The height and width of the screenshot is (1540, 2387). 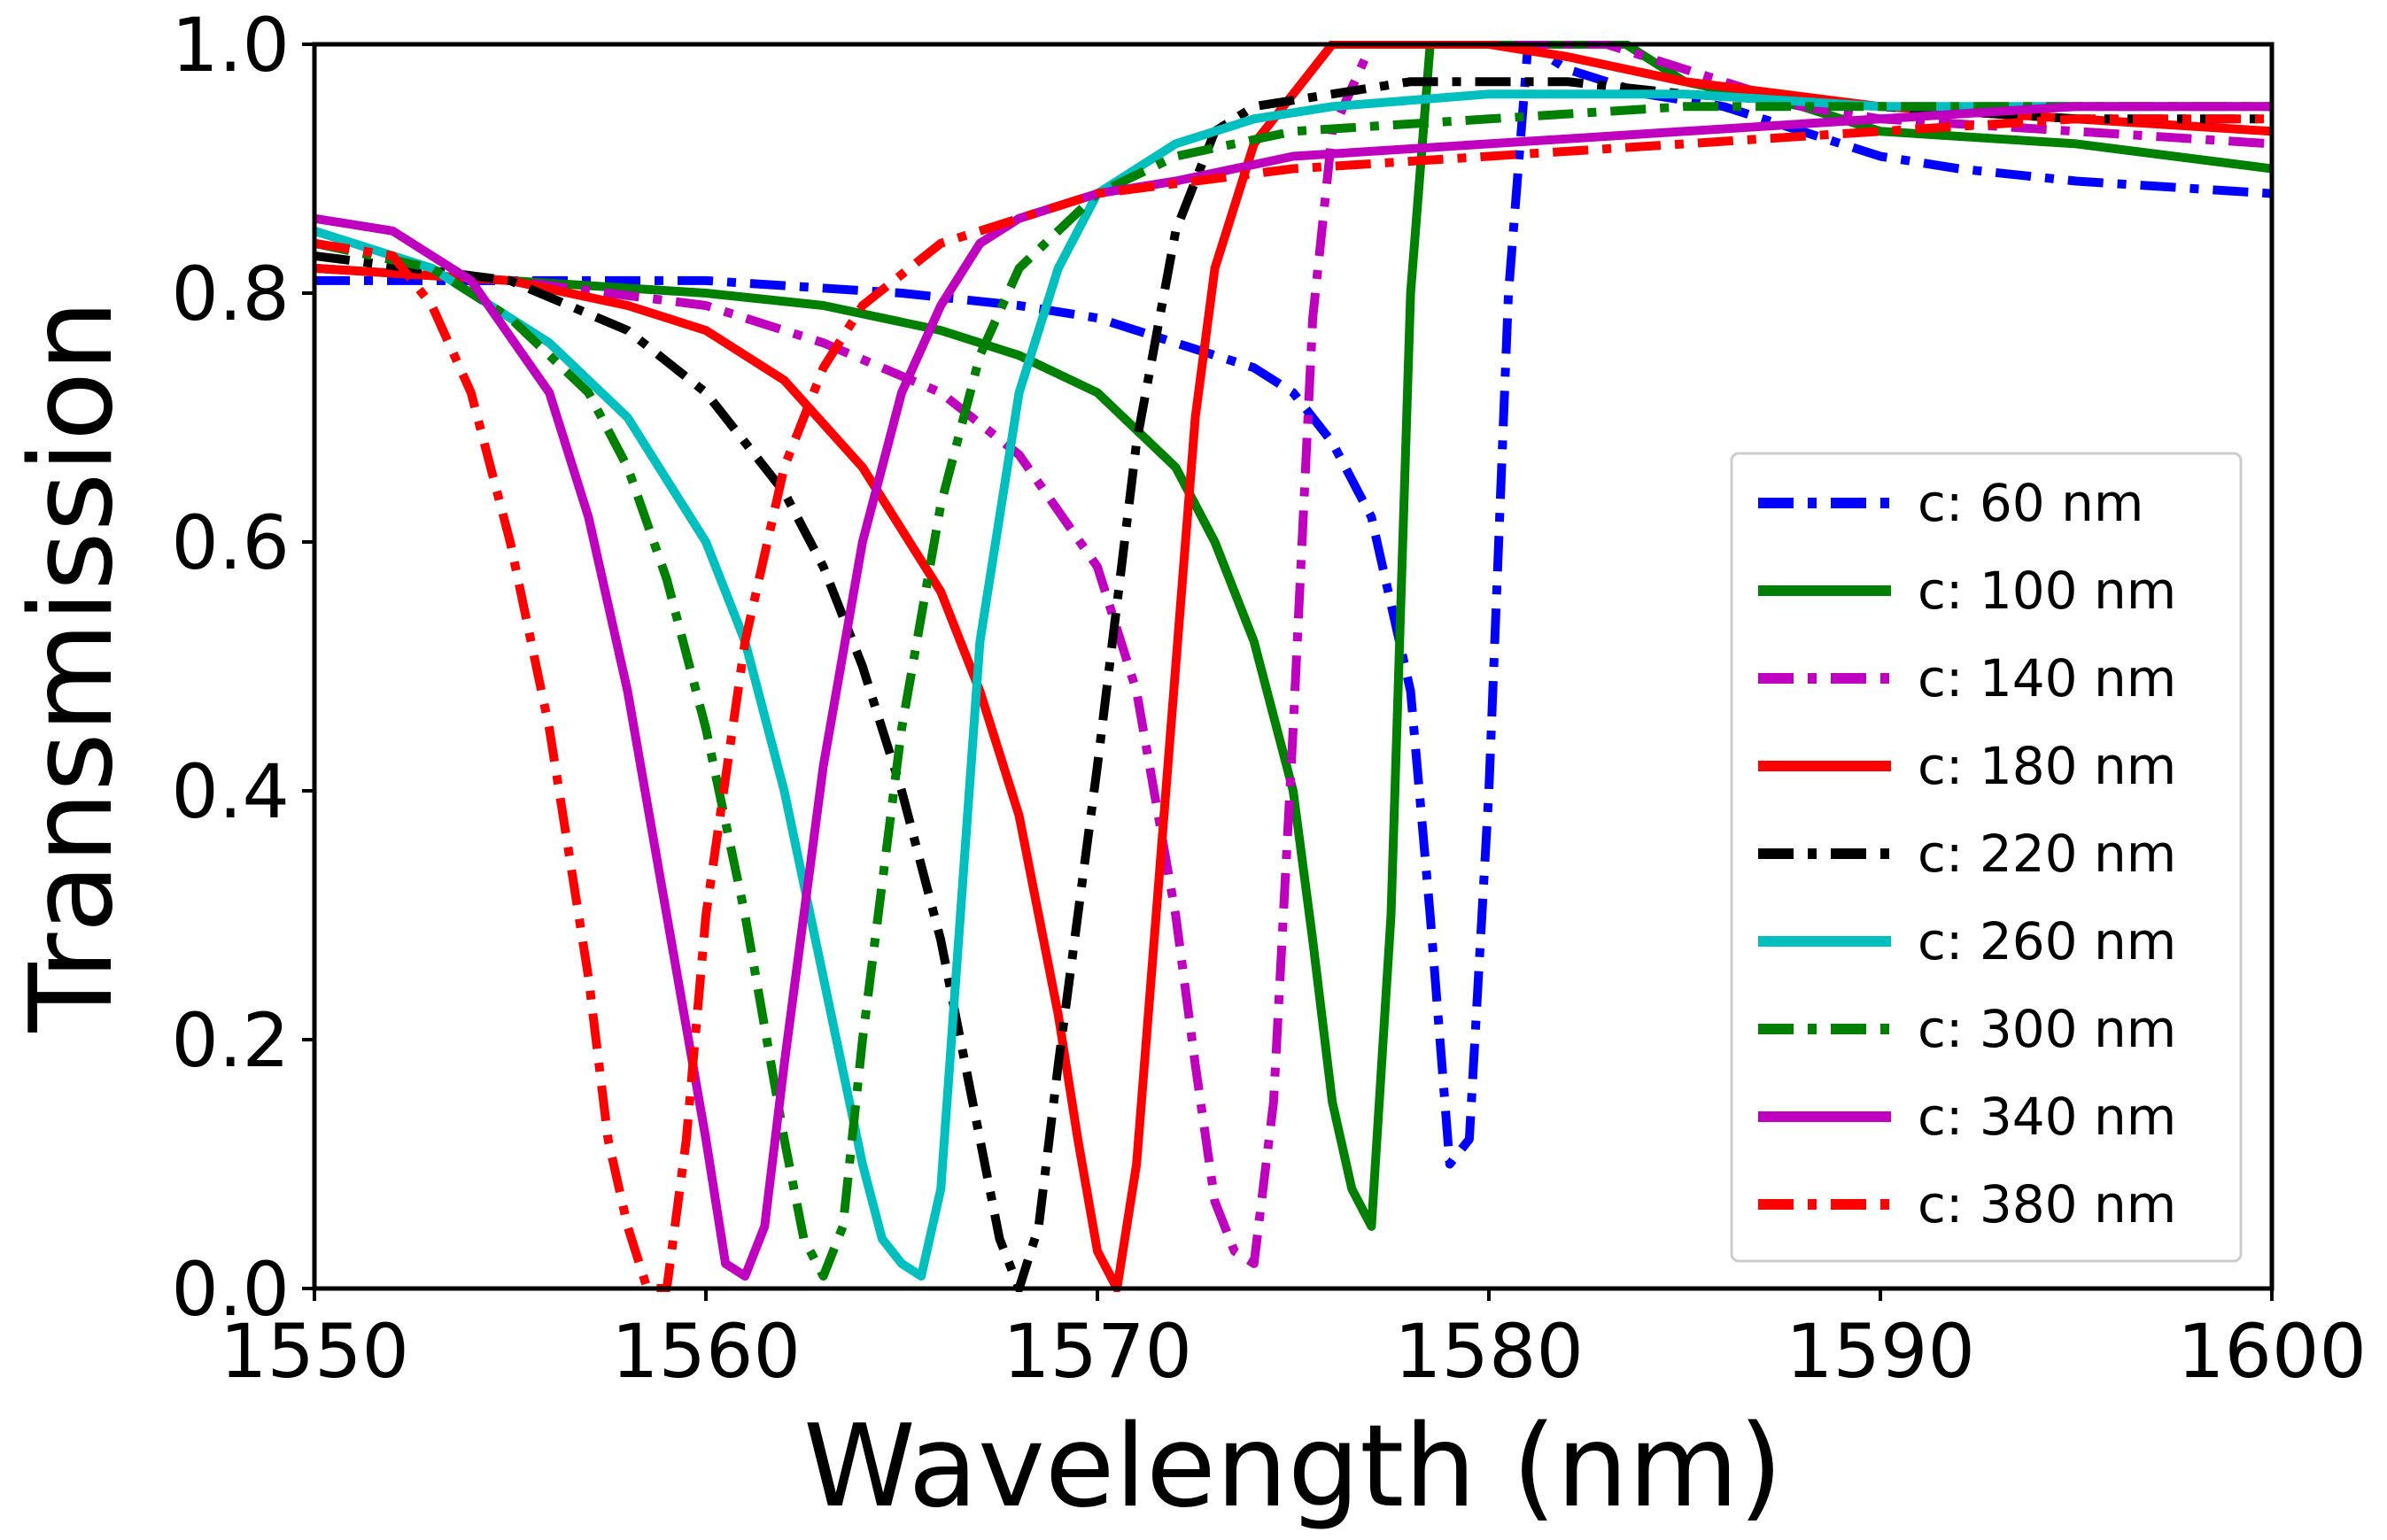 I want to click on y-tick-label: 1.0, so click(x=230, y=45).